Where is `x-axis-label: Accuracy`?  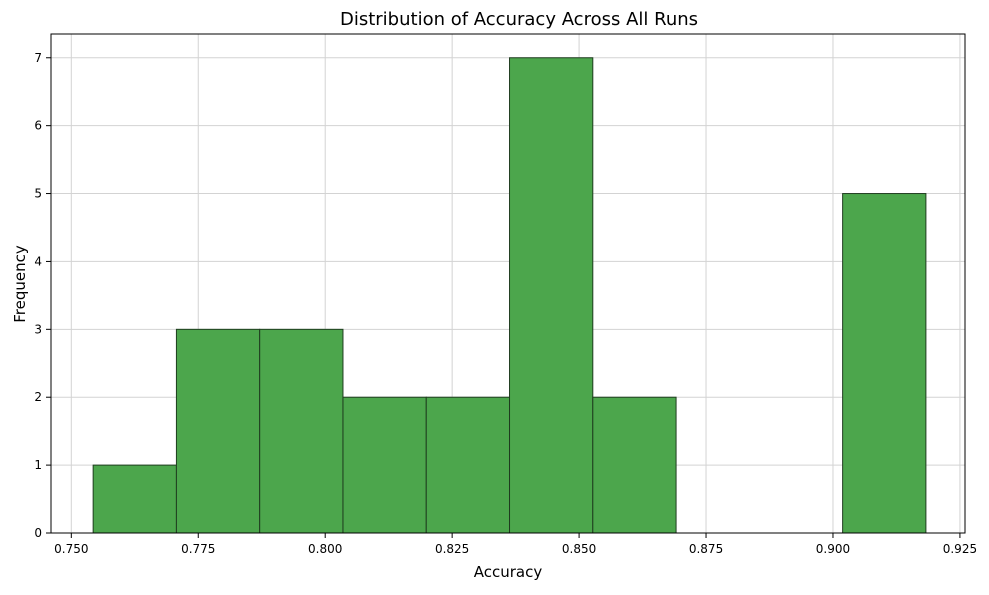
x-axis-label: Accuracy is located at coordinates (508, 572).